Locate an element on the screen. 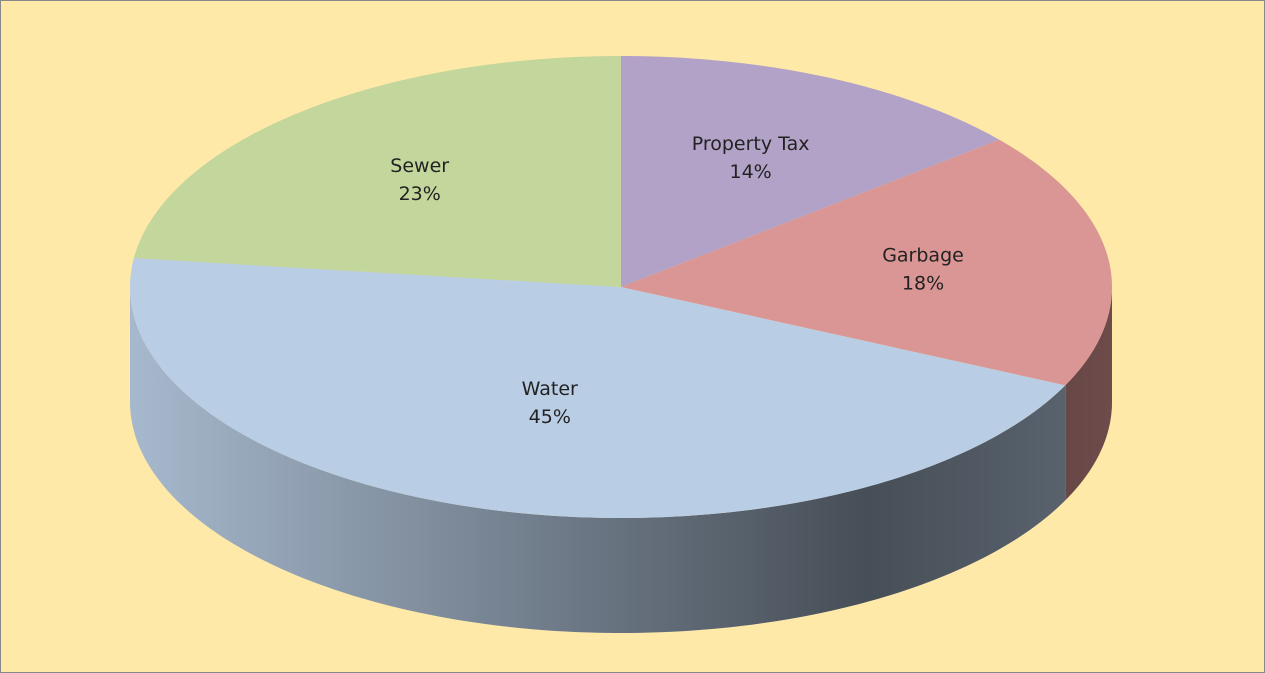  slice-value-label: 23% is located at coordinates (420, 194).